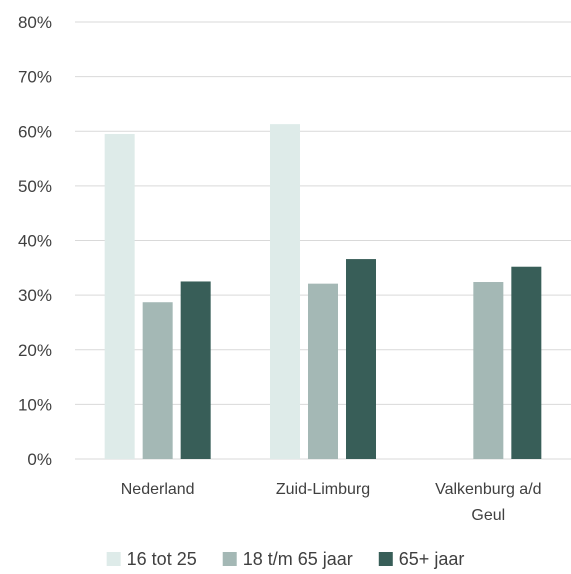 The image size is (571, 574). What do you see at coordinates (157, 380) in the screenshot?
I see `bar-series-2-nederland` at bounding box center [157, 380].